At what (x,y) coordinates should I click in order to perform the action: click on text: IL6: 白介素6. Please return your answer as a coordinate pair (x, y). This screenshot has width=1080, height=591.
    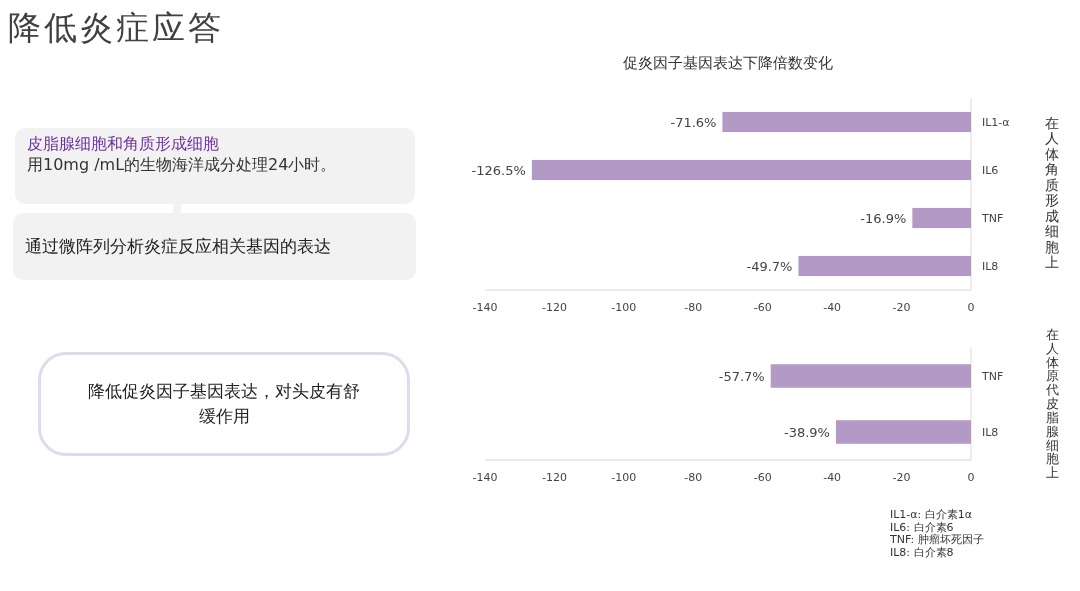
    Looking at the image, I should click on (922, 527).